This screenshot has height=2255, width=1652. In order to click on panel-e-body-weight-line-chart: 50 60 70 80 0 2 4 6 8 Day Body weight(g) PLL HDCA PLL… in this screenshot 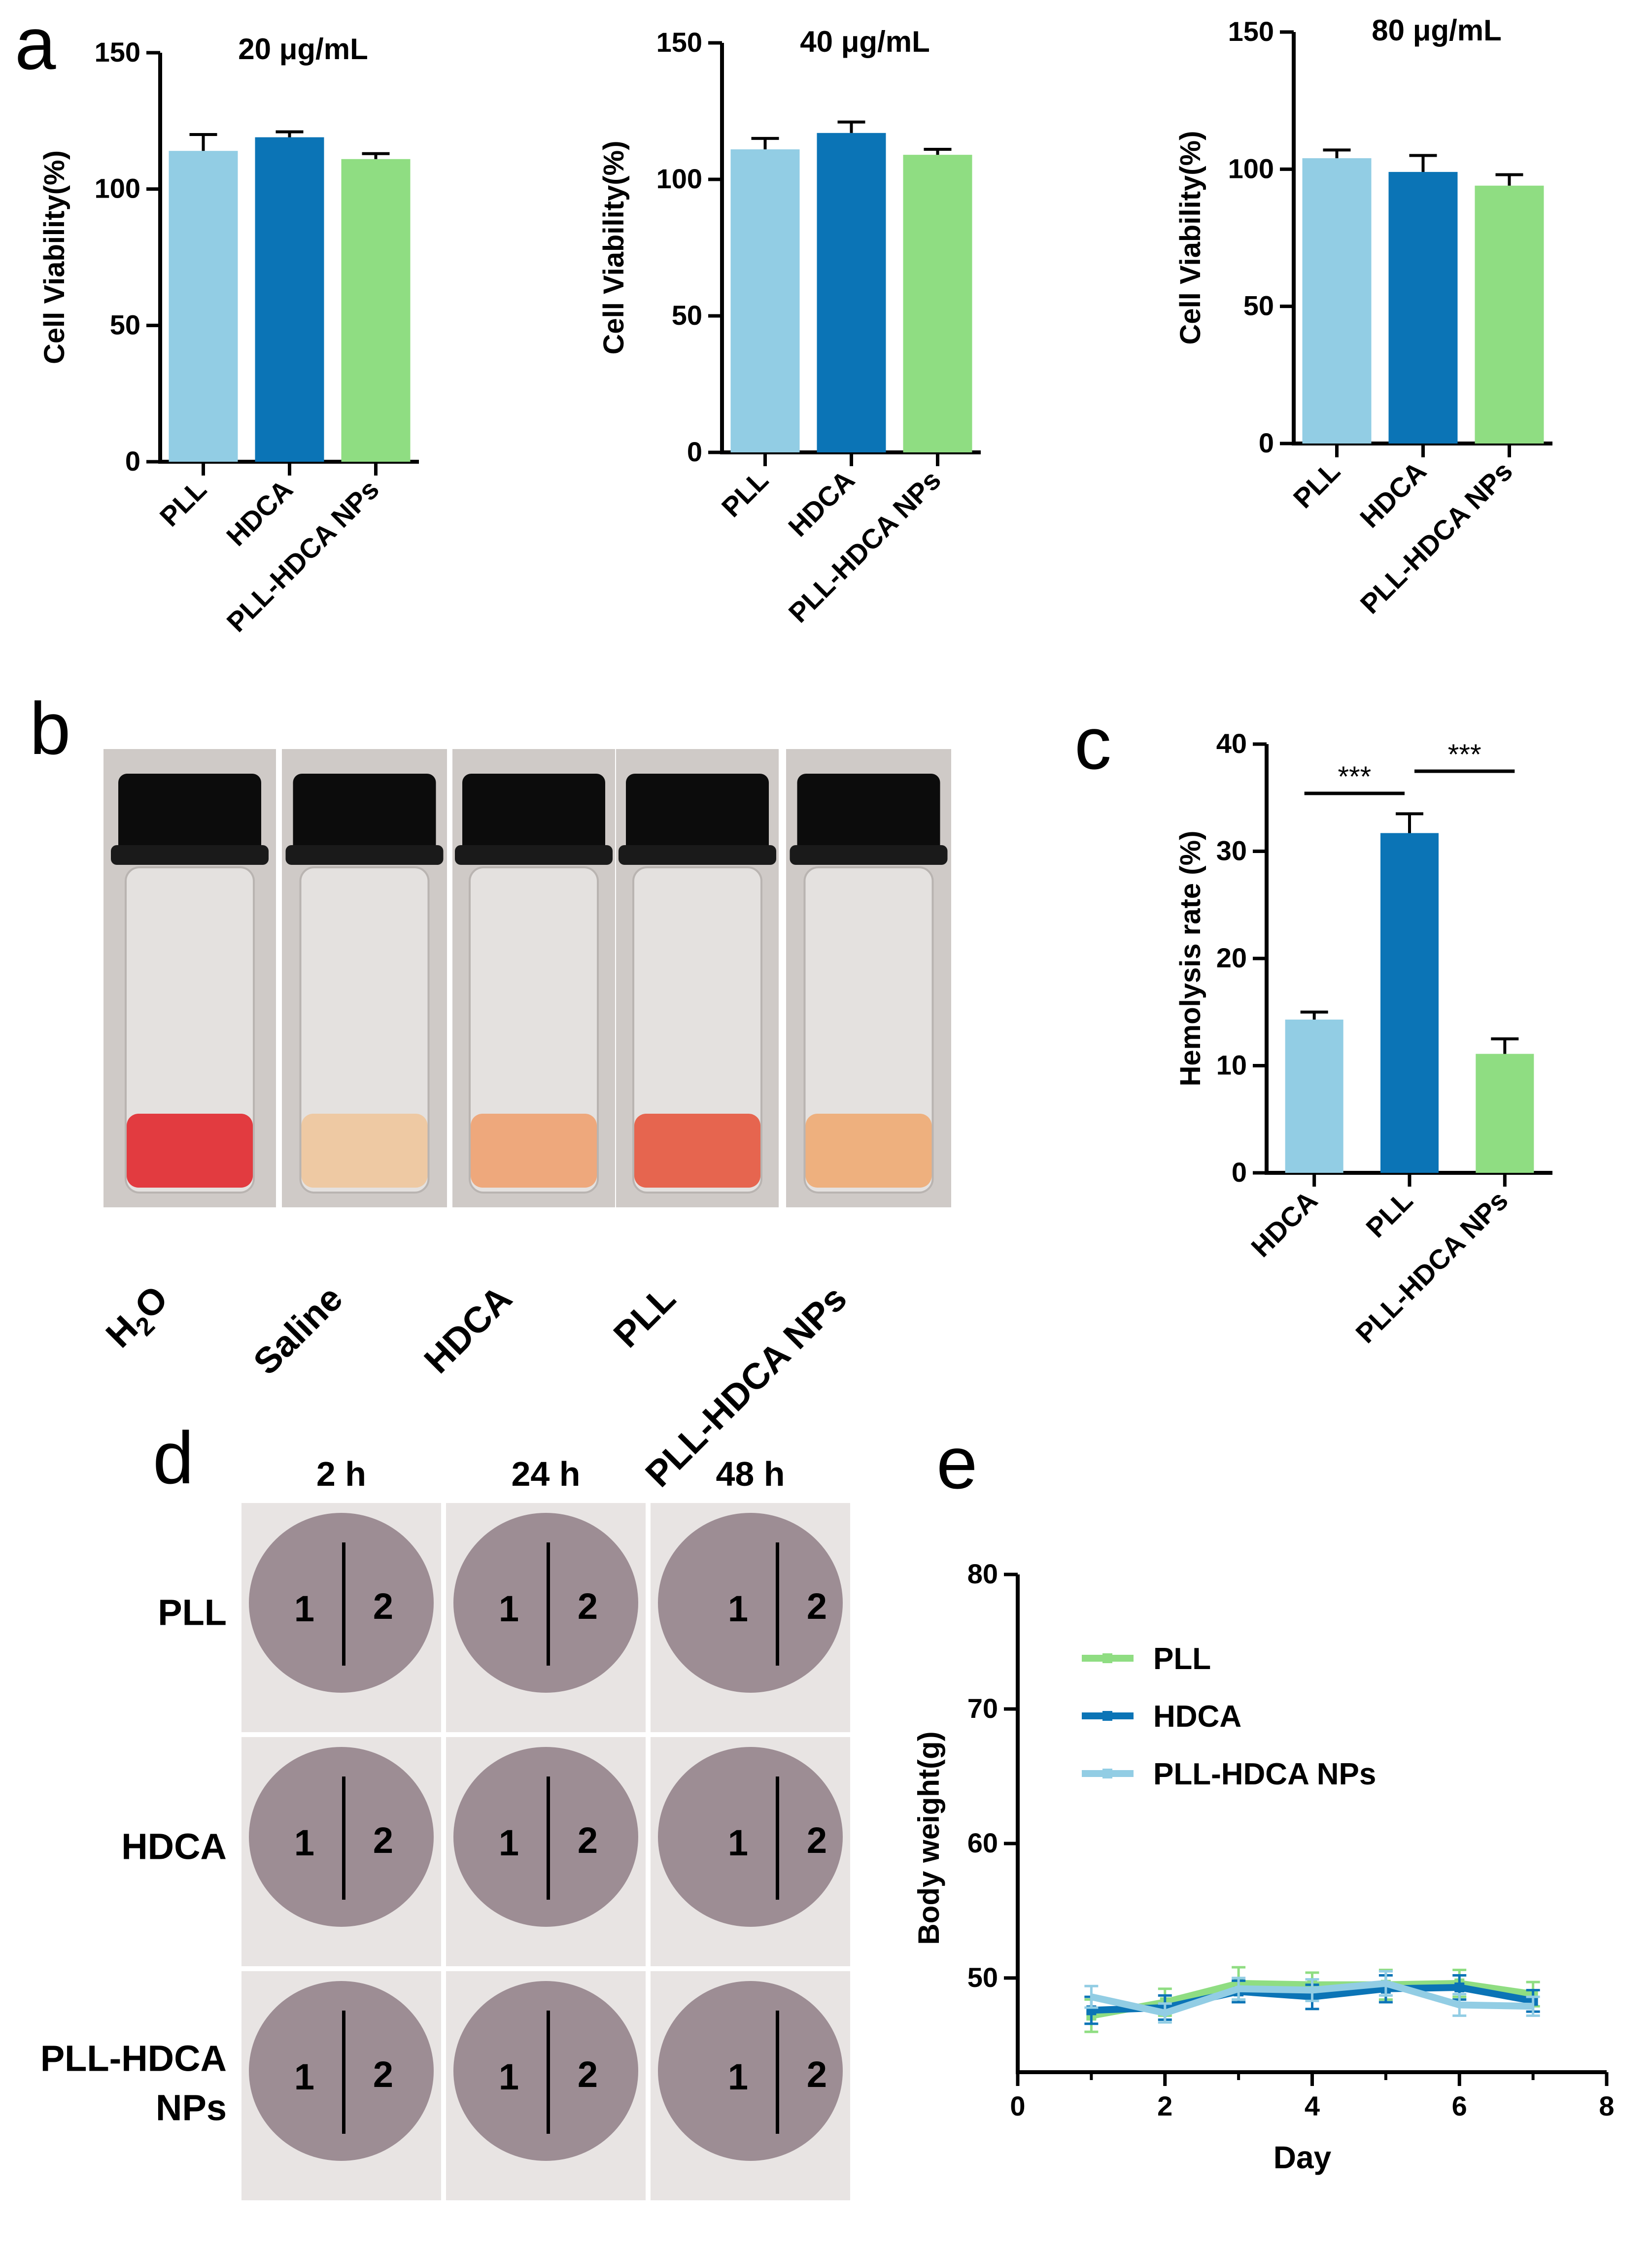, I will do `click(1263, 1866)`.